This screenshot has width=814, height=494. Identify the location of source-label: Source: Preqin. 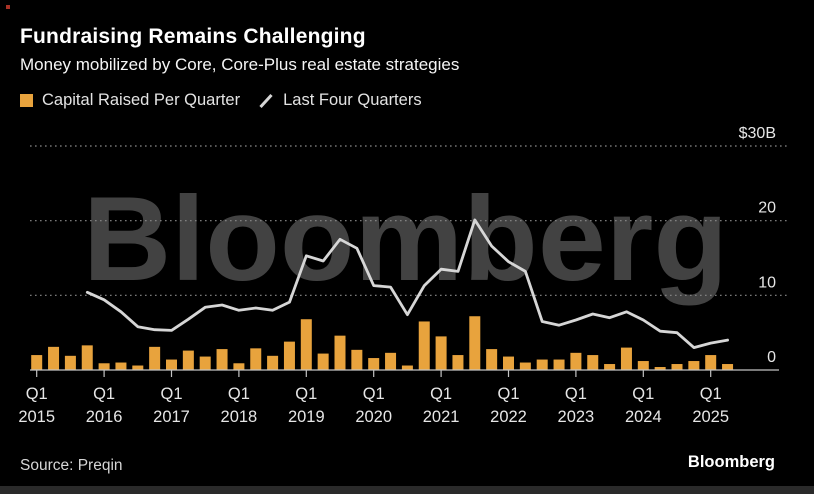
(71, 465).